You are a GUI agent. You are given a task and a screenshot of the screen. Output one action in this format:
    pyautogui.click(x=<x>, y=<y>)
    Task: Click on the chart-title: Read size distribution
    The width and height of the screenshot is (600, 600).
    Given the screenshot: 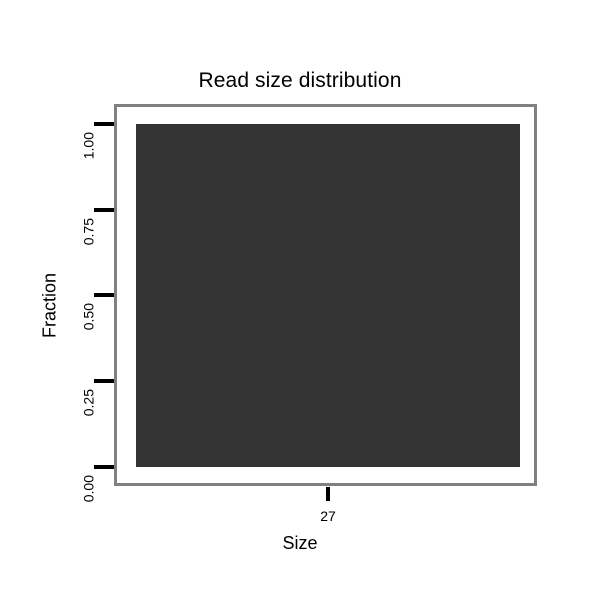 What is the action you would take?
    pyautogui.click(x=300, y=80)
    